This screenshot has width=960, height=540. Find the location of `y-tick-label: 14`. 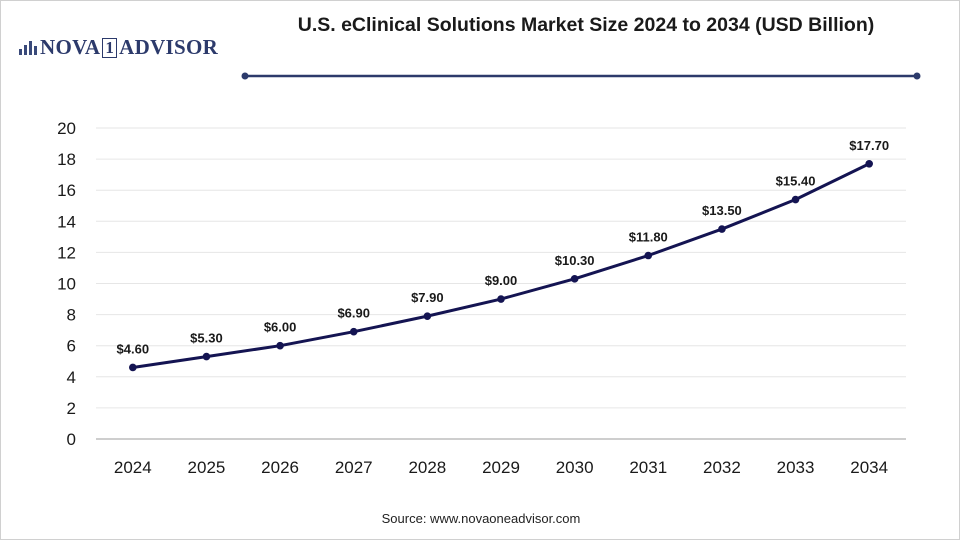

y-tick-label: 14 is located at coordinates (66, 221).